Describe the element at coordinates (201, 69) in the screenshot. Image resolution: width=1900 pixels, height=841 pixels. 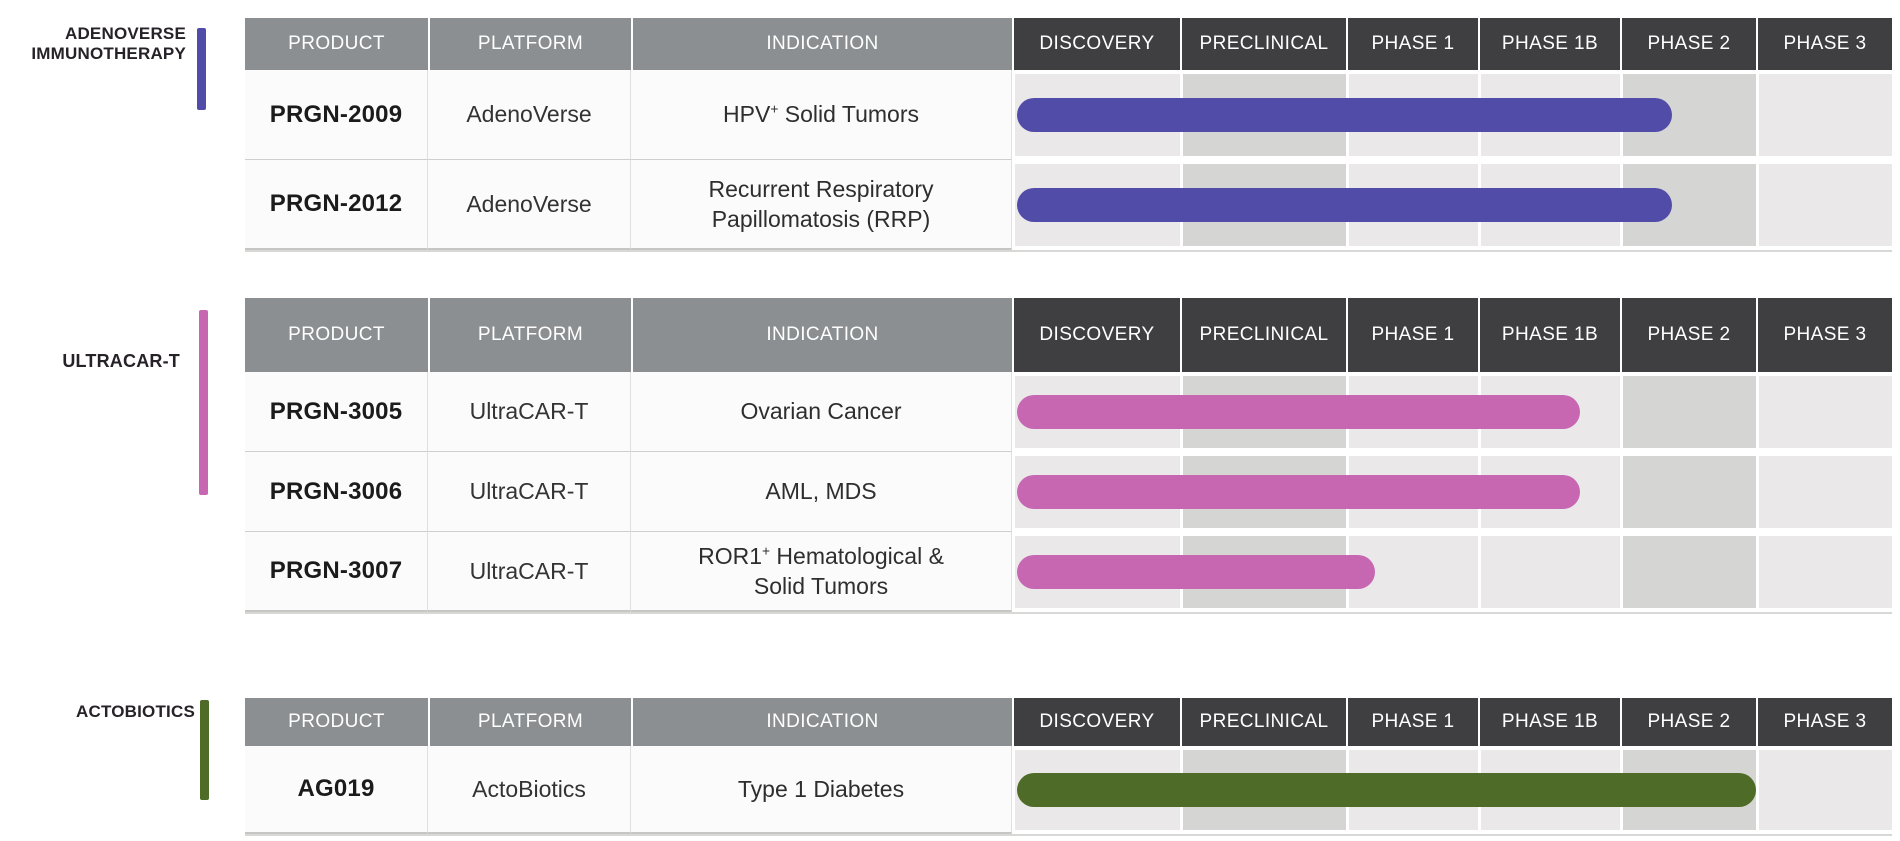
I see `section-marker-adenoverse` at that location.